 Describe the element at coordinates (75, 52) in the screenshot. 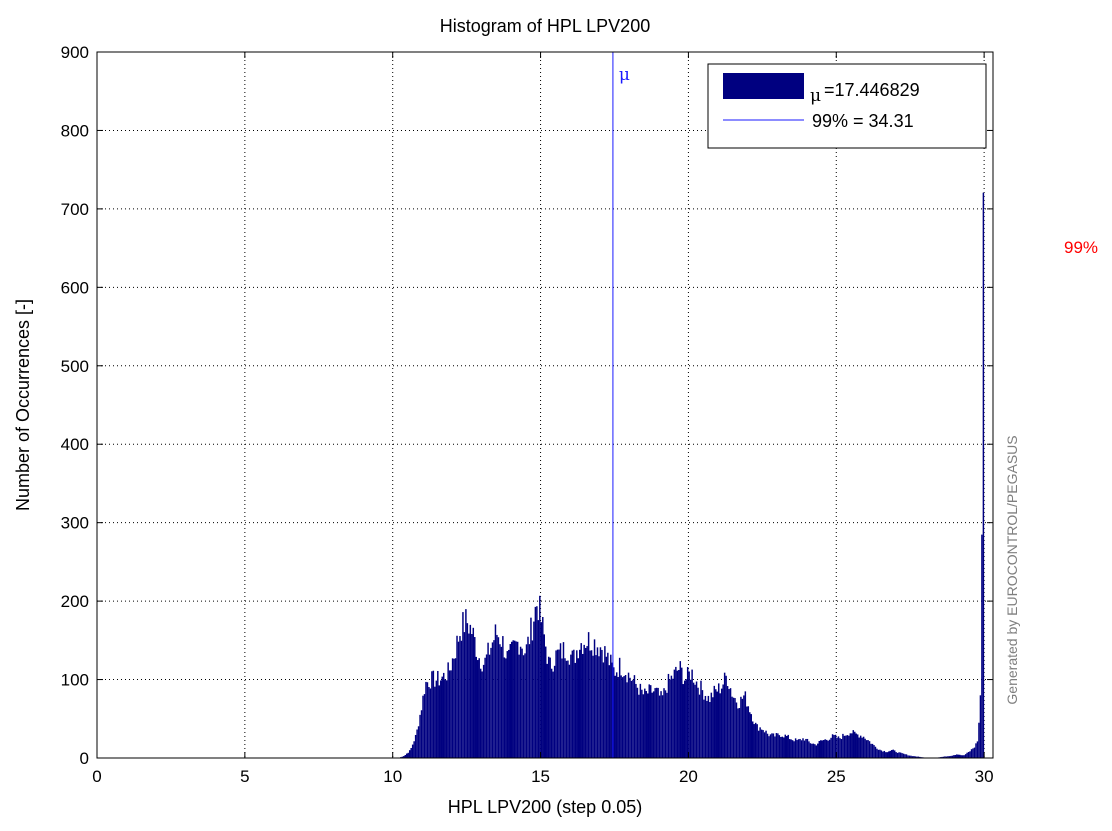

I see `y-tick-label: 900` at that location.